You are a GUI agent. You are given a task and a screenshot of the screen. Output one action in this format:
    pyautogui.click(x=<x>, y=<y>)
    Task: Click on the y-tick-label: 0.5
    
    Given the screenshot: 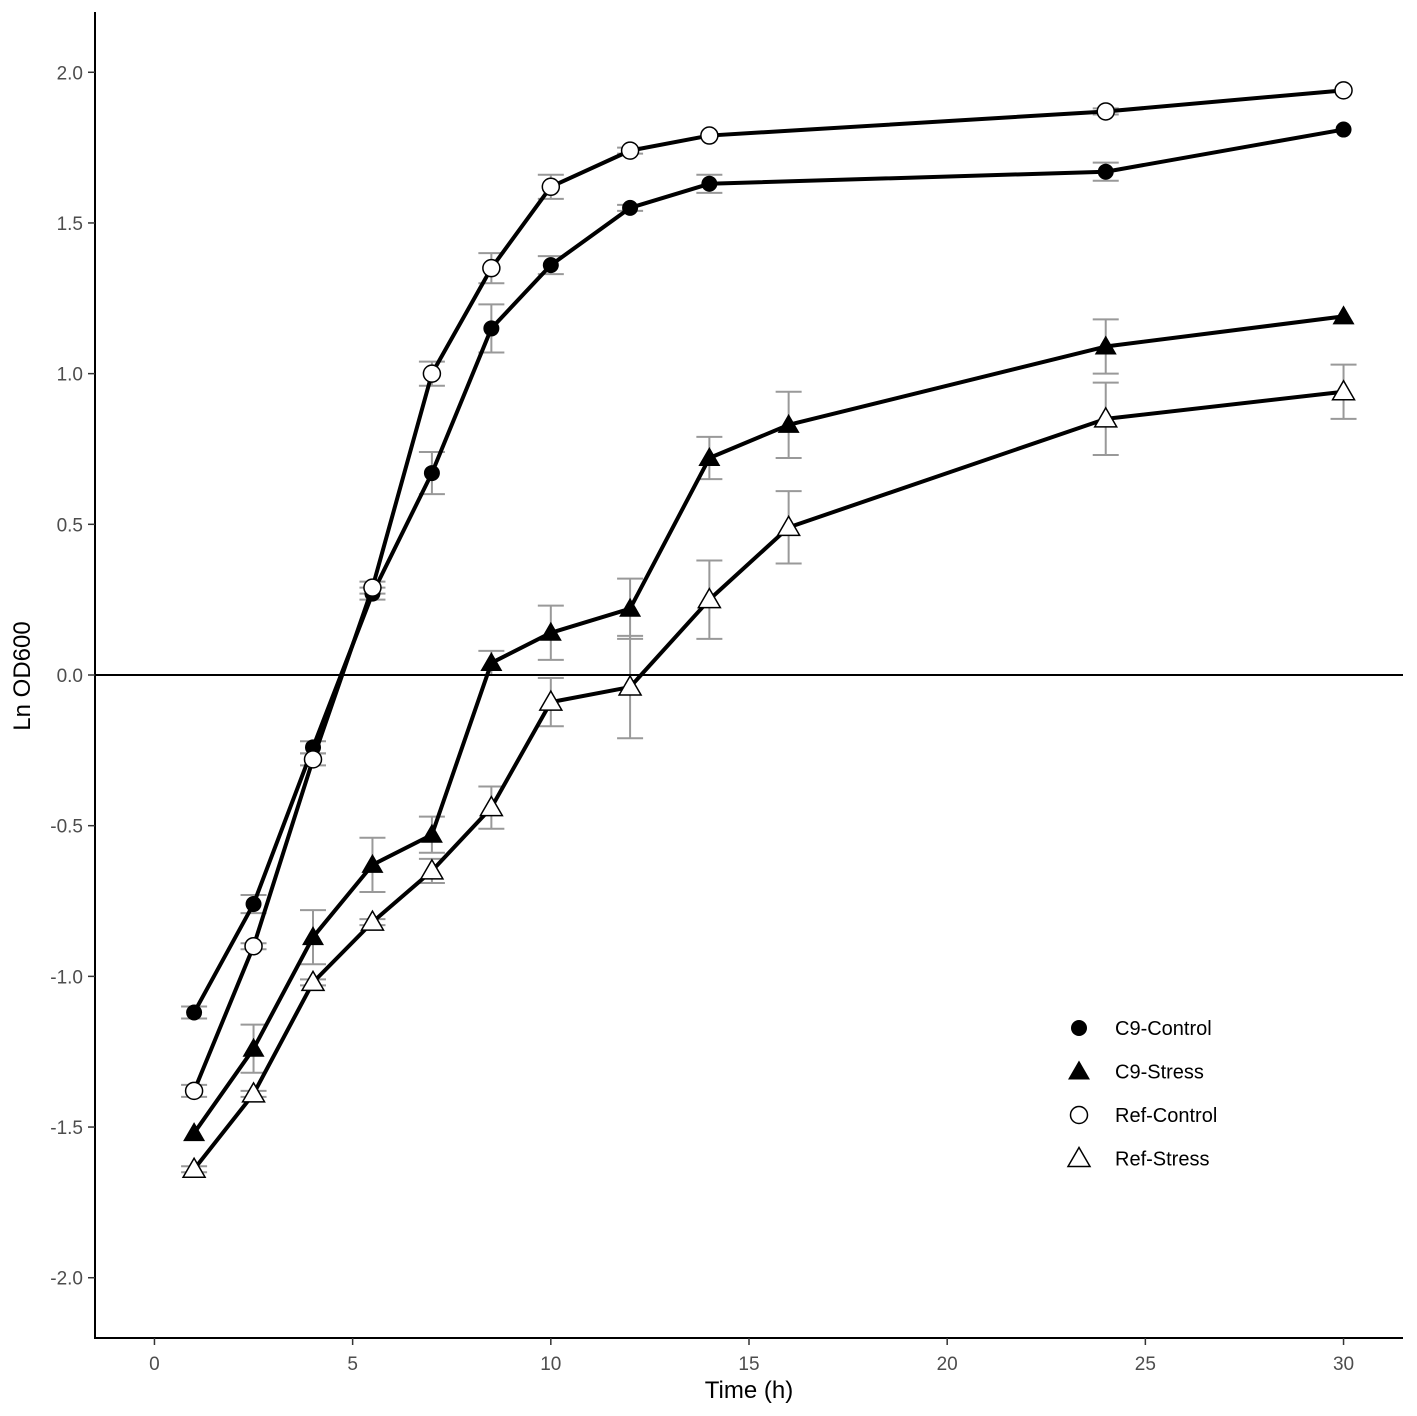 What is the action you would take?
    pyautogui.click(x=70, y=525)
    